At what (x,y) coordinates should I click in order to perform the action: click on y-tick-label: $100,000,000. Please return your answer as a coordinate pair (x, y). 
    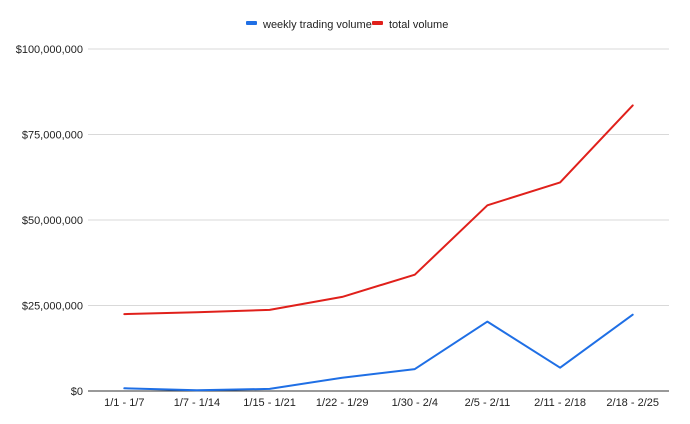
    Looking at the image, I should click on (49, 50).